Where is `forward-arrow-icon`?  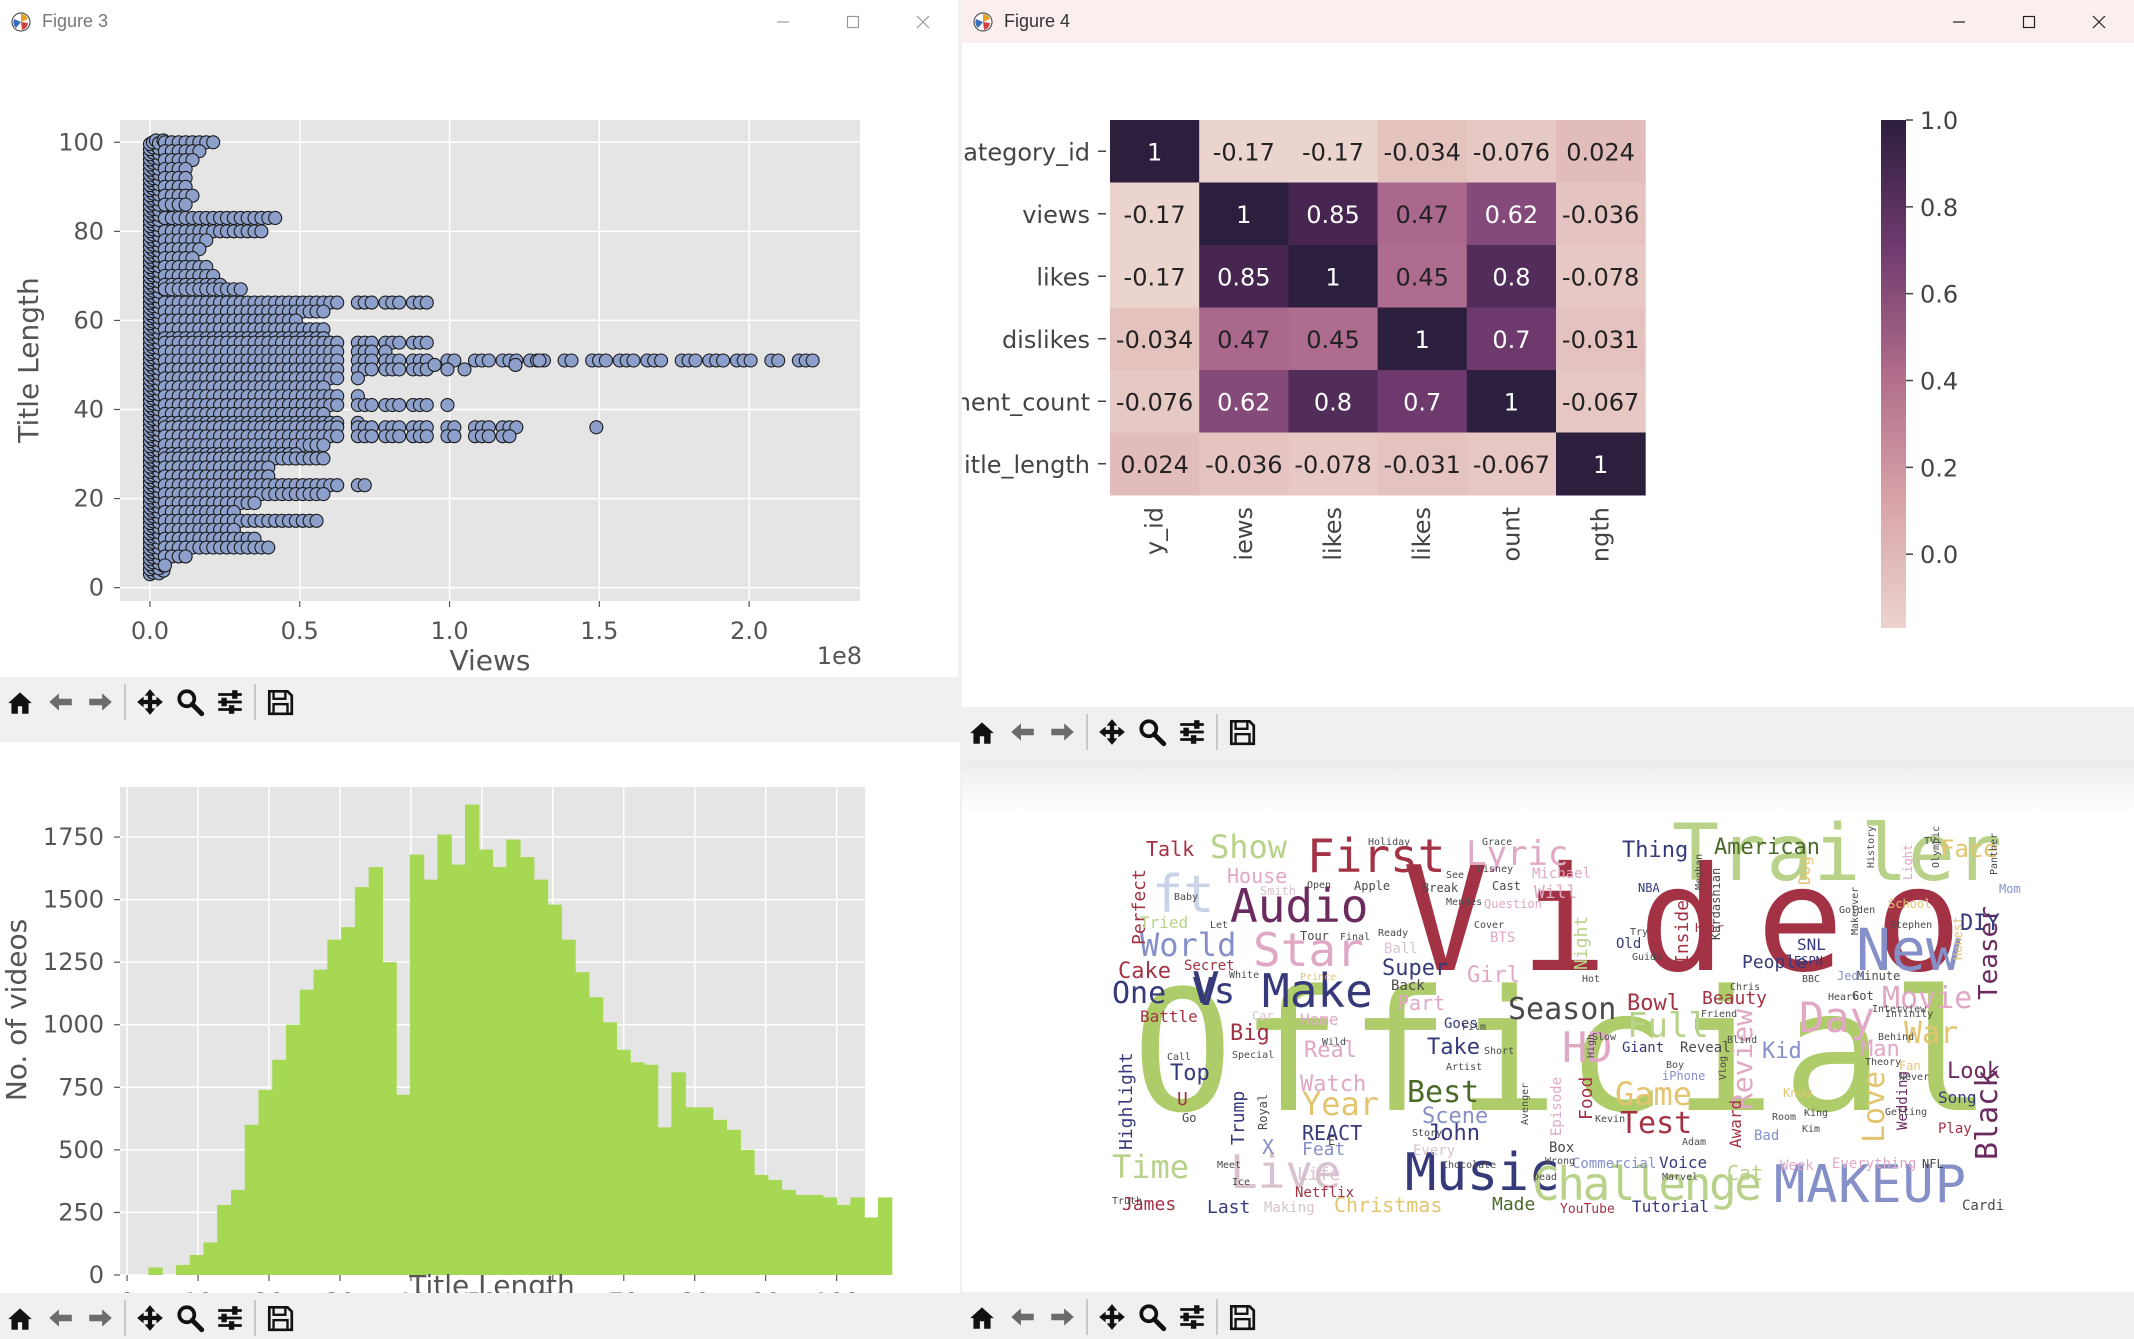
forward-arrow-icon is located at coordinates (100, 1318).